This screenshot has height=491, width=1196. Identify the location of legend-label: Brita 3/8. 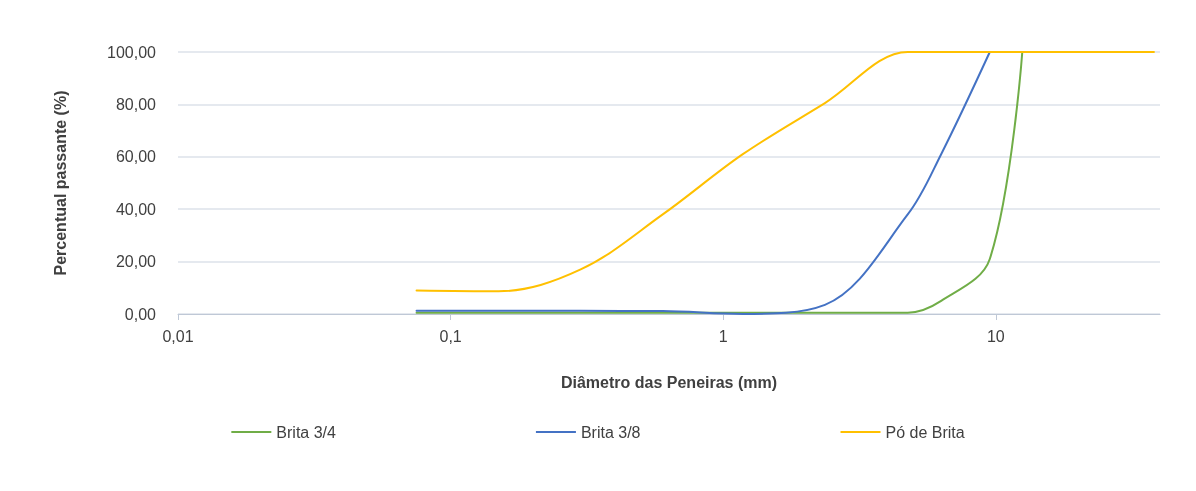
(610, 432).